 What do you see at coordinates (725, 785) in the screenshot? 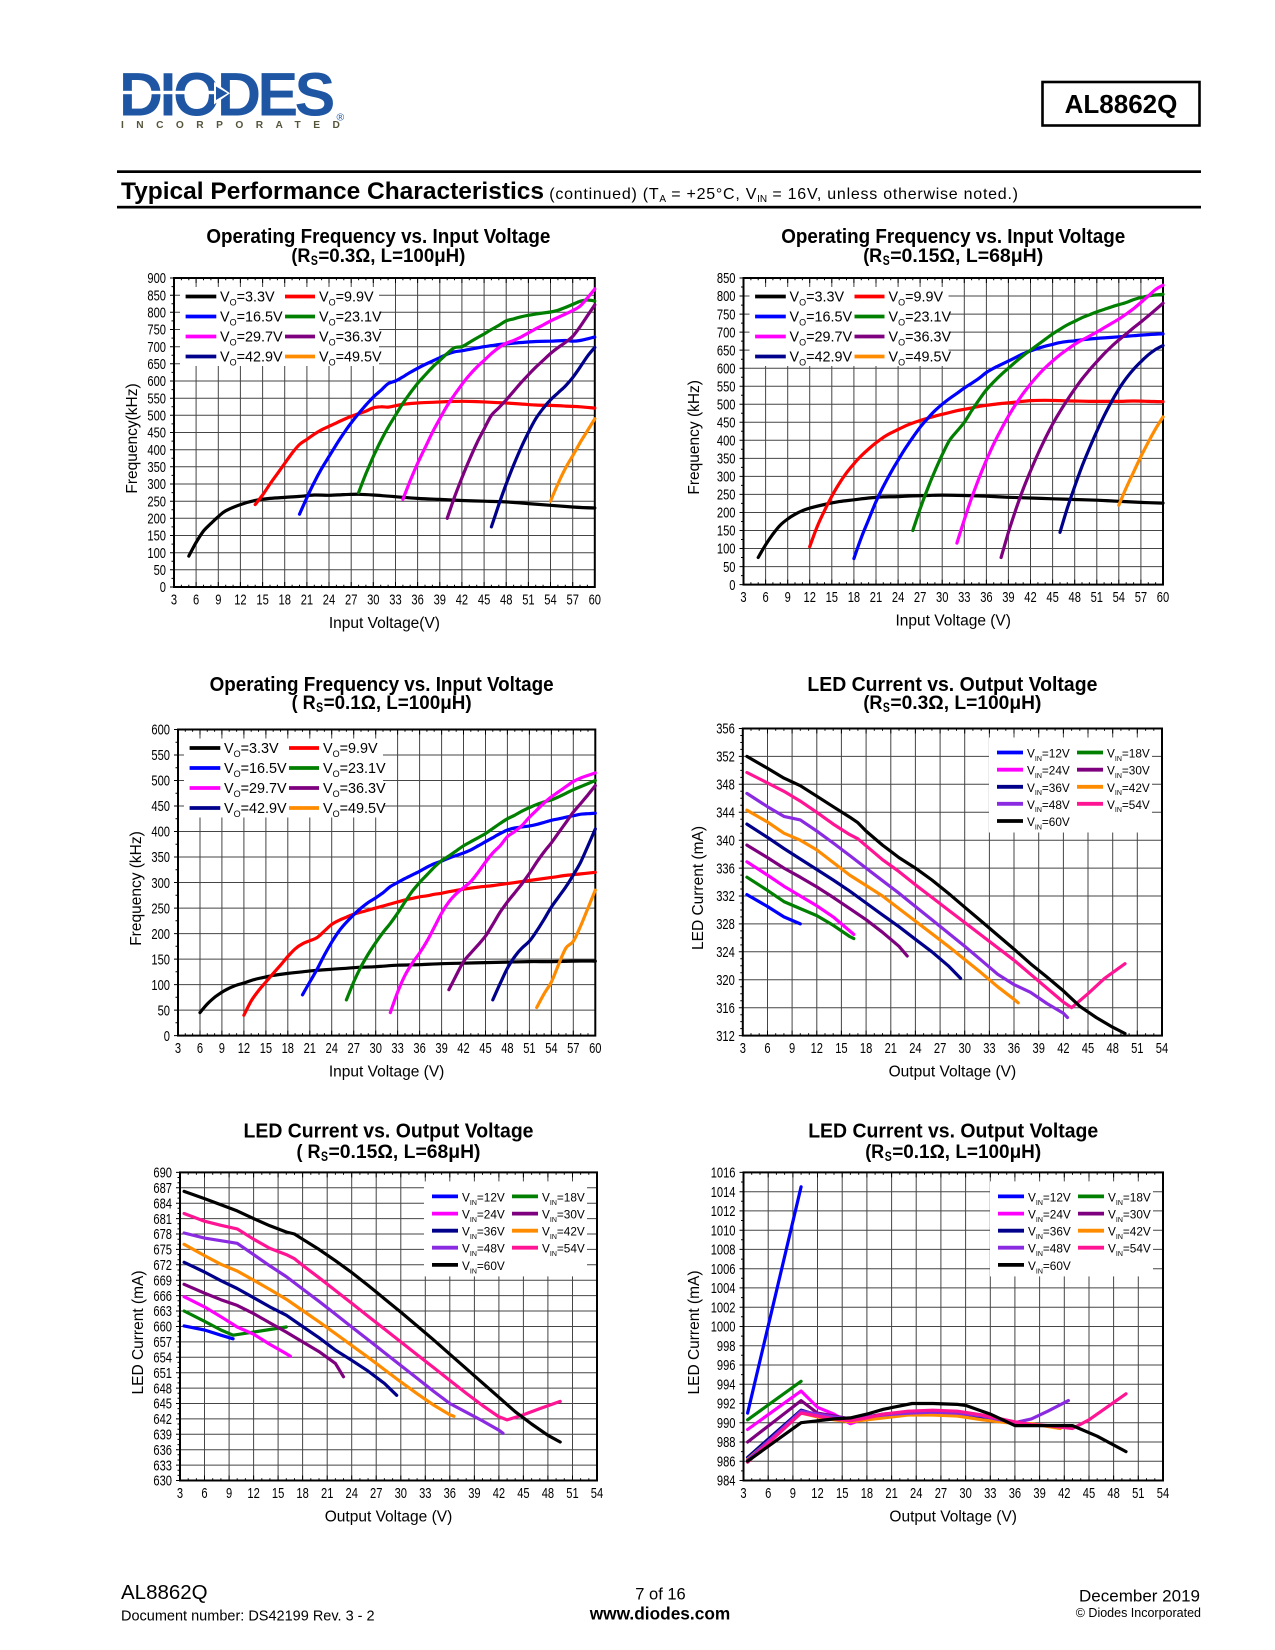
I see `svg-text: 348` at bounding box center [725, 785].